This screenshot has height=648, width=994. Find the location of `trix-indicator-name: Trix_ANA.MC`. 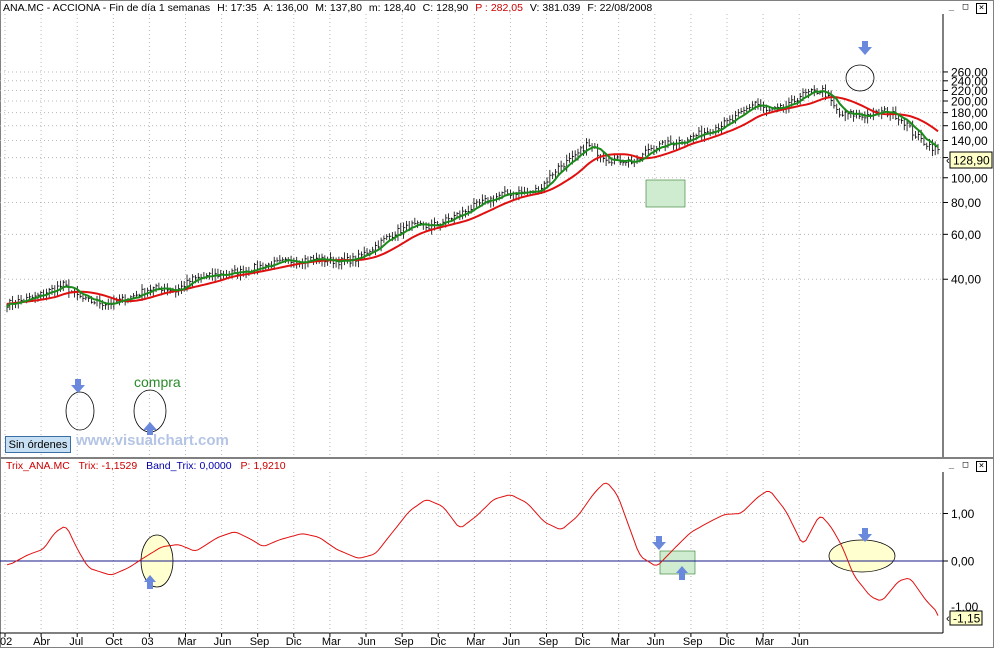

trix-indicator-name: Trix_ANA.MC is located at coordinates (38, 466).